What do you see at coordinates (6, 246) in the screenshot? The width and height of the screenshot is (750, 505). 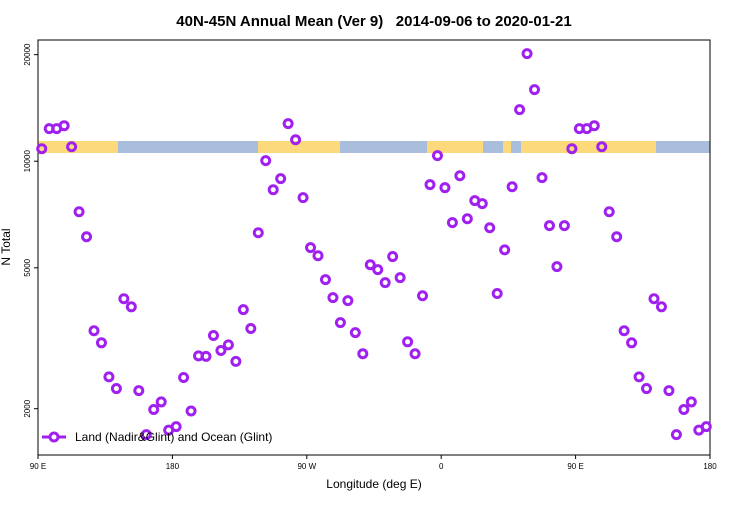 I see `y-axis-label: N Total` at bounding box center [6, 246].